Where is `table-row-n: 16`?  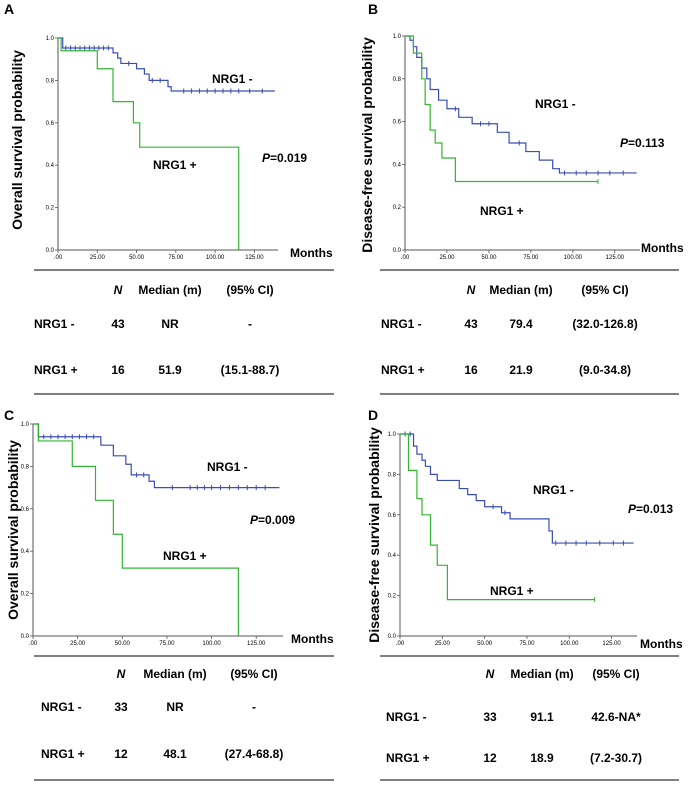
table-row-n: 16 is located at coordinates (118, 370).